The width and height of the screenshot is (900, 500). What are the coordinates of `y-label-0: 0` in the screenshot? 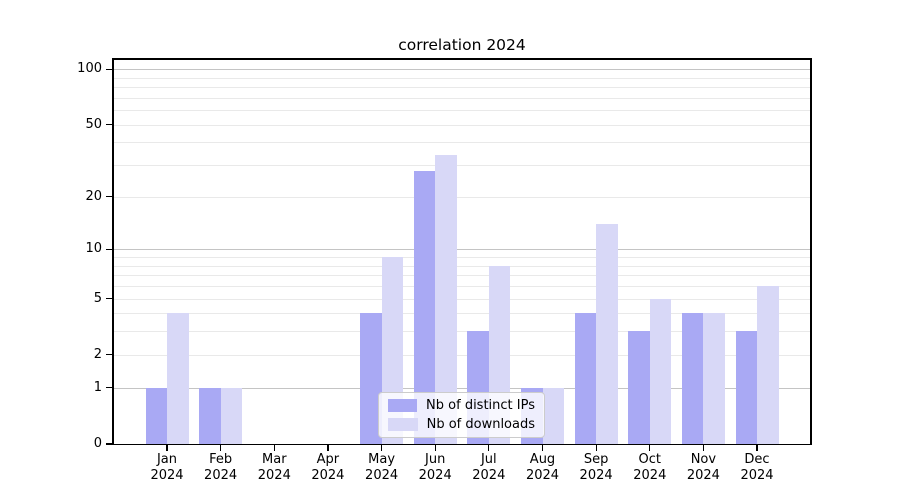 It's located at (97, 443).